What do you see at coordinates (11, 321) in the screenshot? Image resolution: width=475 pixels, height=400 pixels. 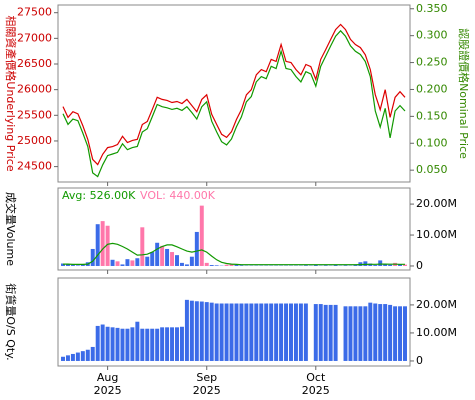 I see `y-axis-title: 街貨量O/S Qty.` at bounding box center [11, 321].